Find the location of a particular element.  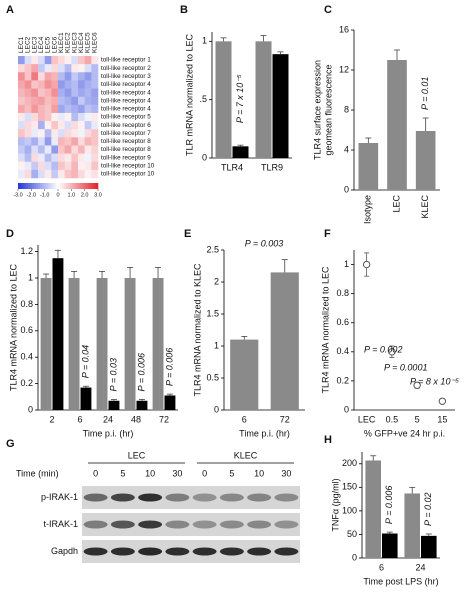

y-tick-label: 4 is located at coordinates (346, 149).